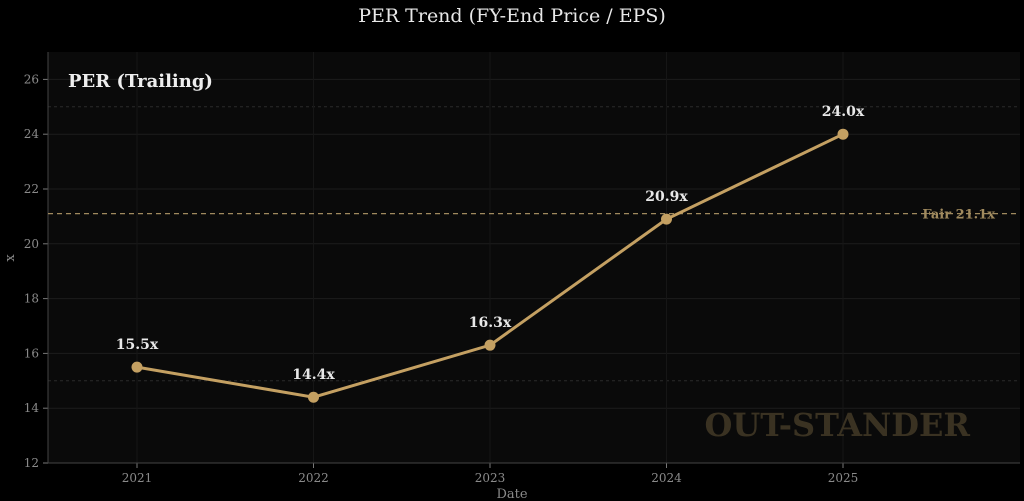 The image size is (1024, 501). I want to click on x-tick-label: 2022, so click(313, 478).